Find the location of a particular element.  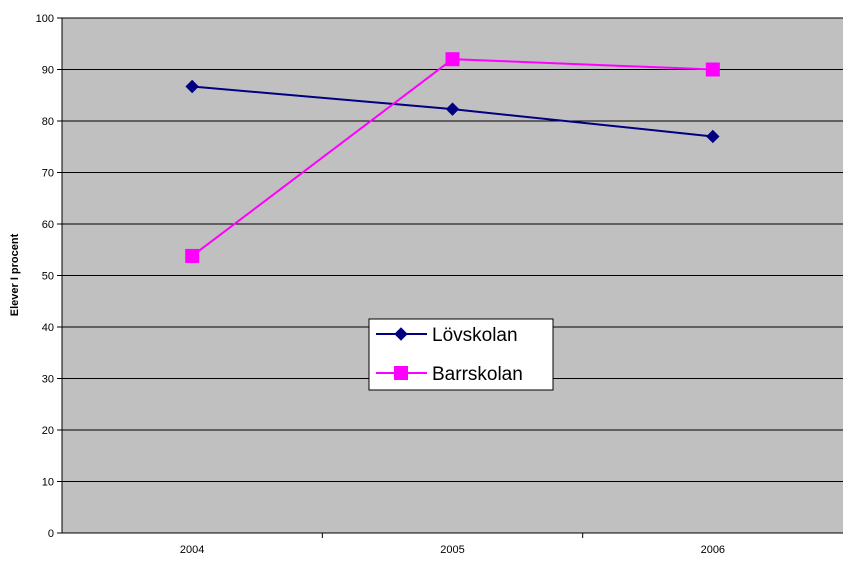

y-tick-label: 20 is located at coordinates (48, 431).